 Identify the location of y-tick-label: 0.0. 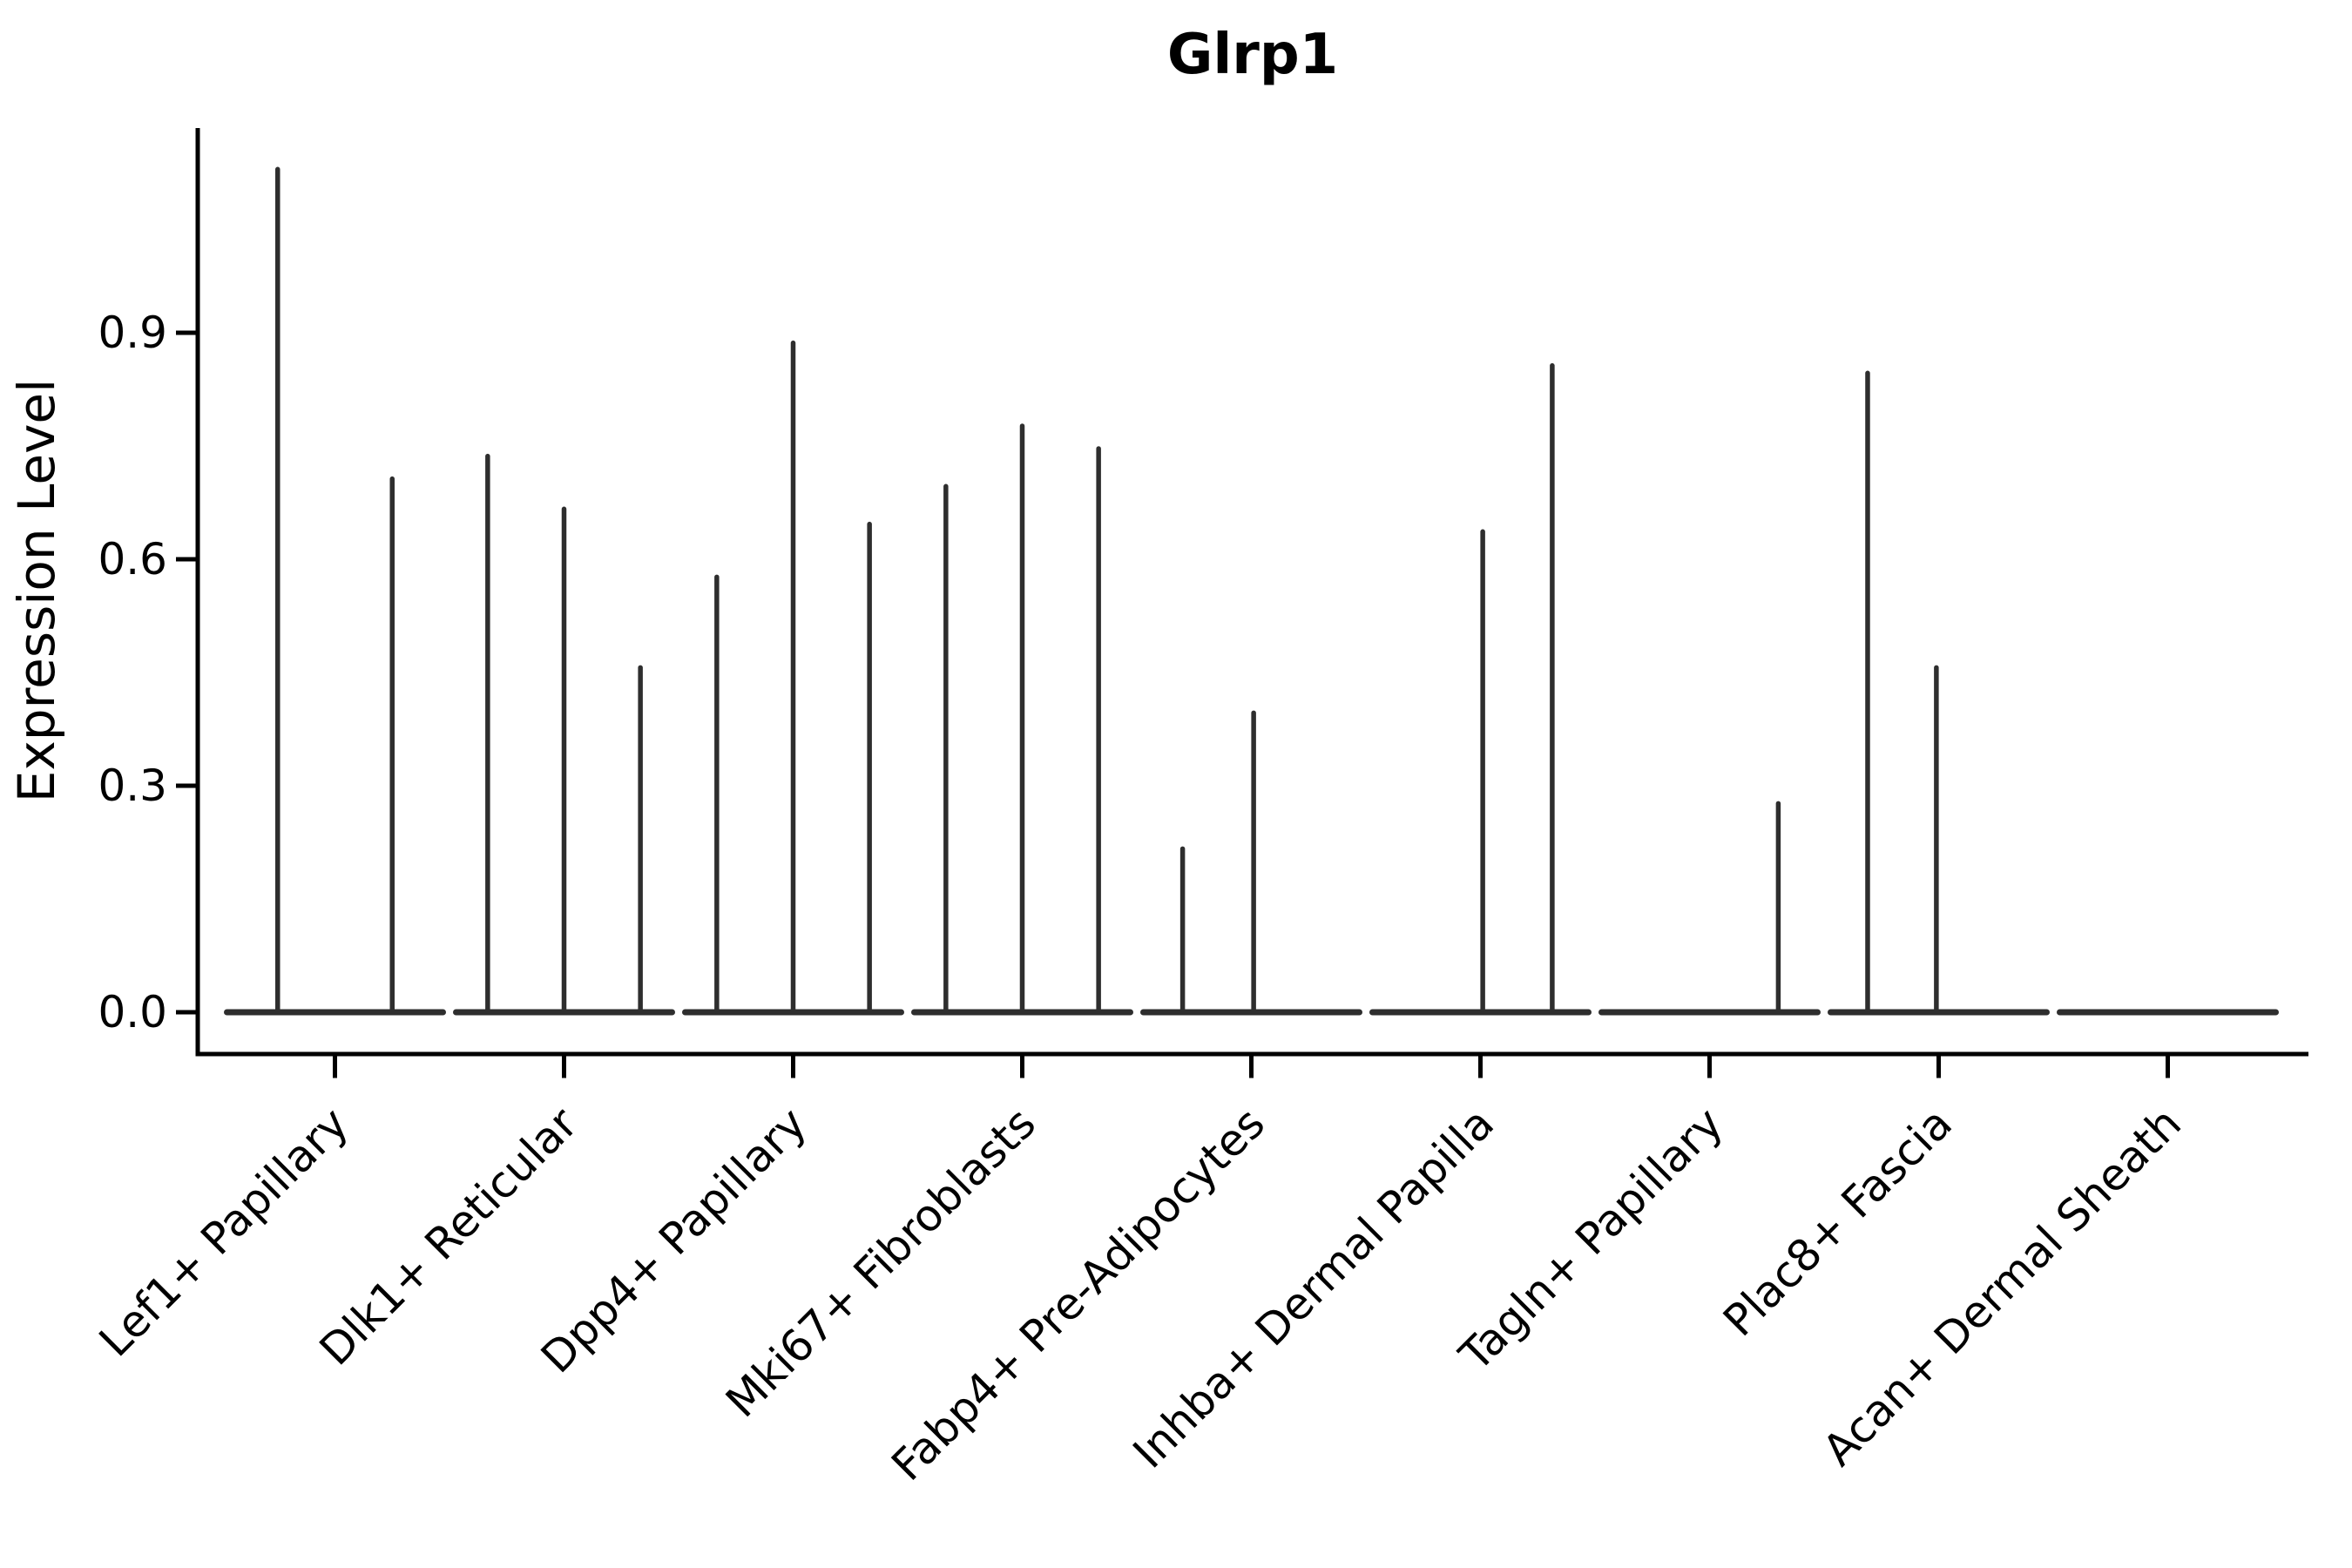
(132, 1012).